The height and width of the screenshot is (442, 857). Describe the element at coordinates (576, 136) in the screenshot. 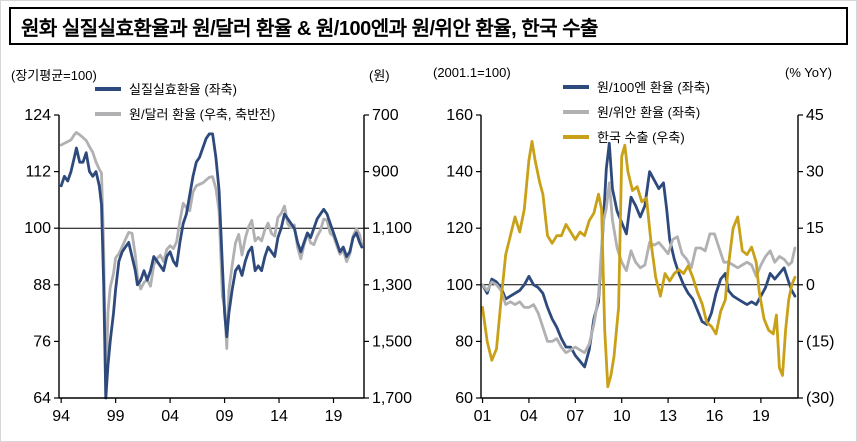

I see `legend-swatch-exports` at that location.